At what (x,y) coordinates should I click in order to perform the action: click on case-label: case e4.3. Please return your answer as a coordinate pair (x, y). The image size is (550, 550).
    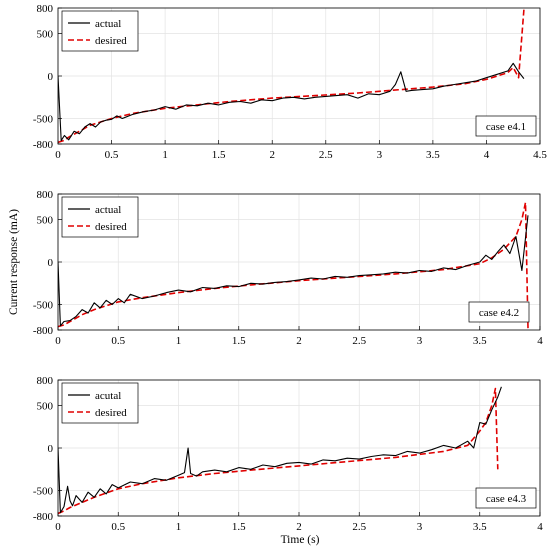
    Looking at the image, I should click on (506, 499).